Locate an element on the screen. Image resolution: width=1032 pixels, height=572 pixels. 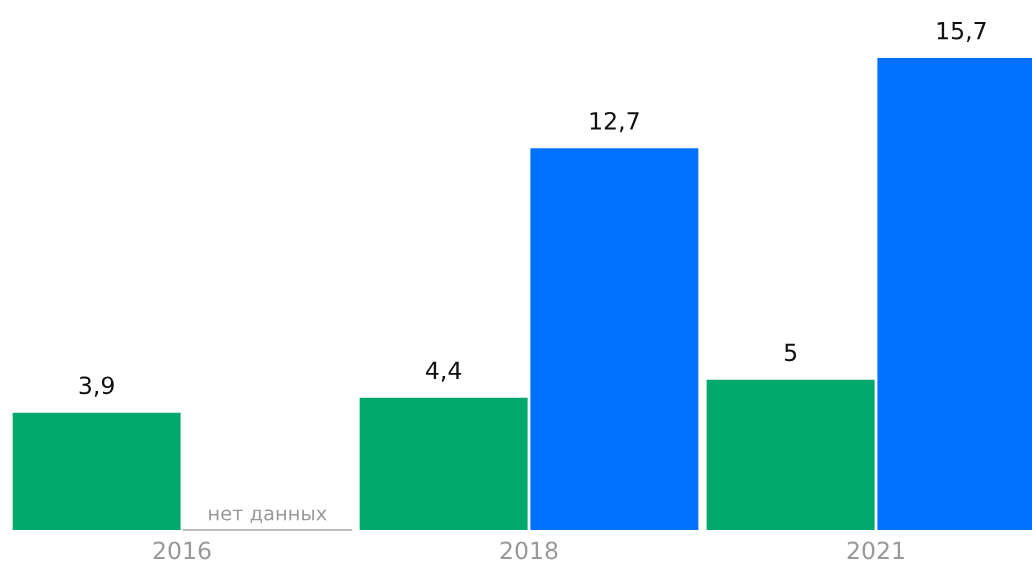
data-label: 4,4 is located at coordinates (444, 371).